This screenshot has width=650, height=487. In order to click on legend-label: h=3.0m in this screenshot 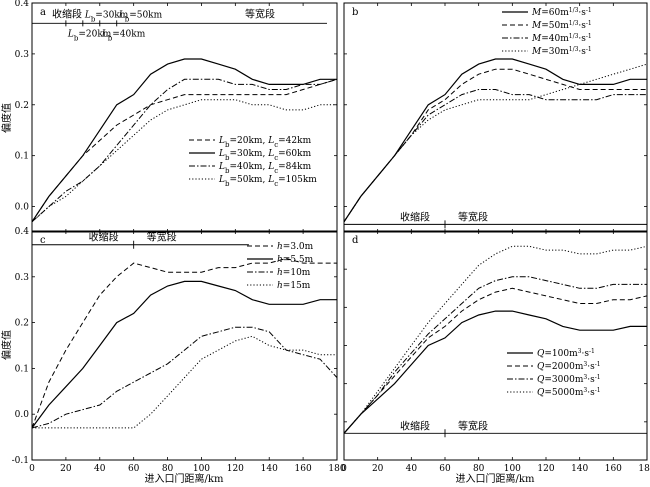, I will do `click(295, 247)`.